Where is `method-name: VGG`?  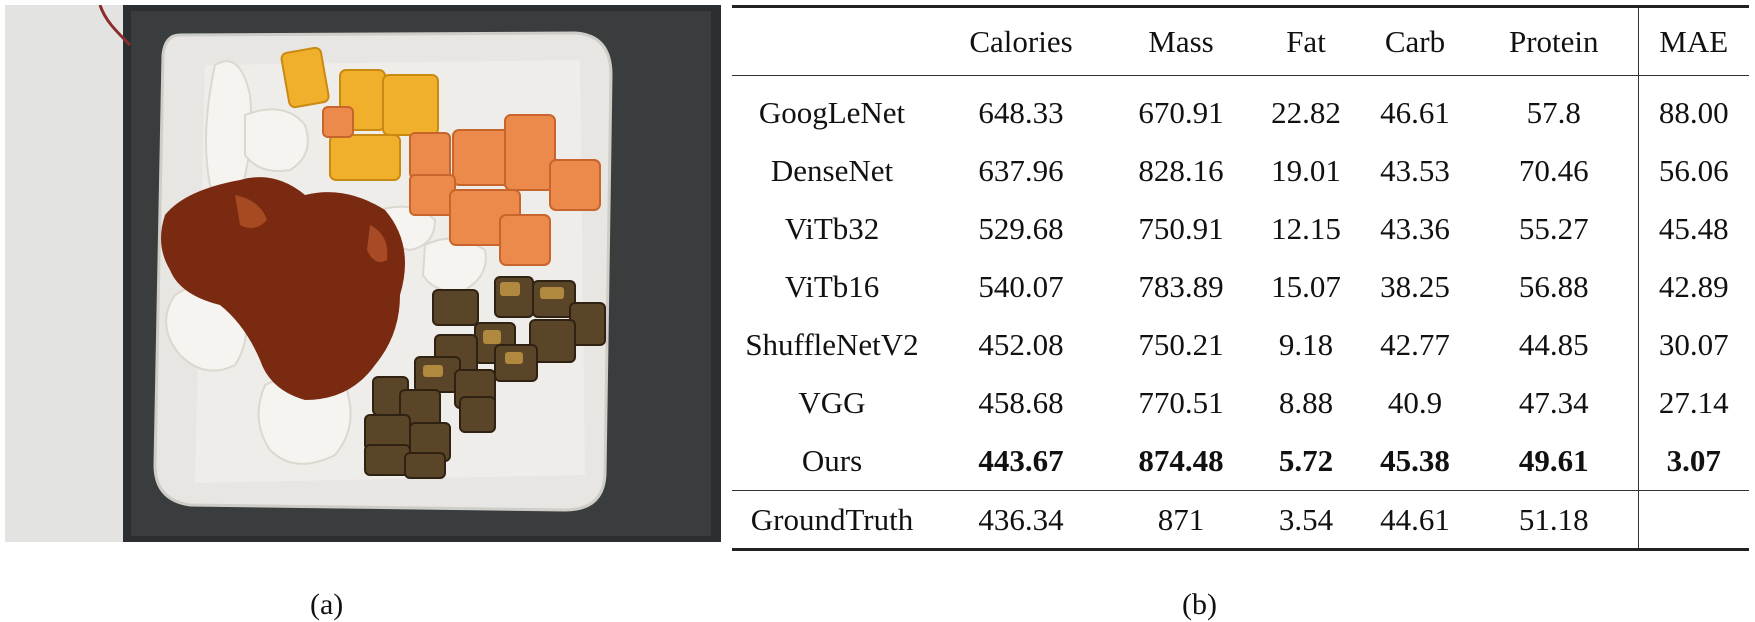 method-name: VGG is located at coordinates (832, 402).